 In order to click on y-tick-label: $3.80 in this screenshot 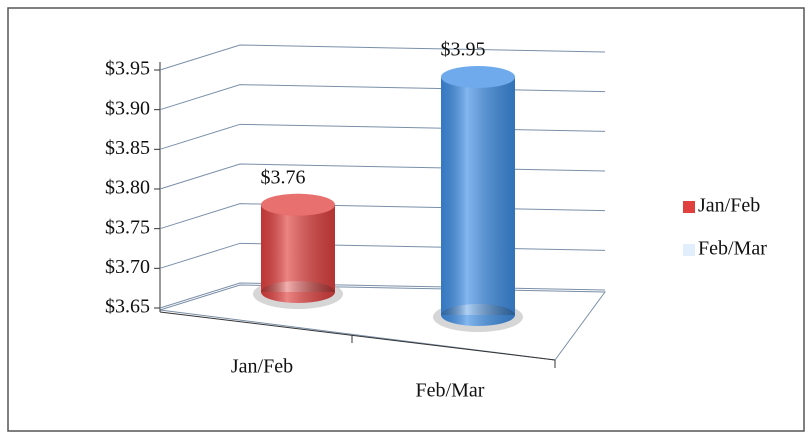, I will do `click(127, 188)`.